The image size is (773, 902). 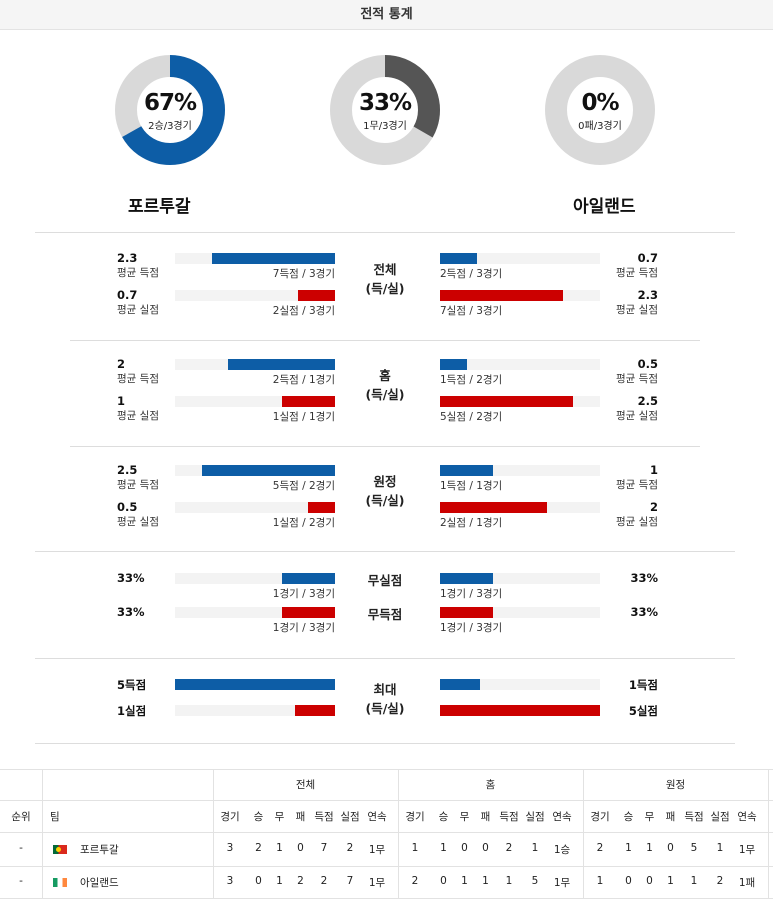 What do you see at coordinates (300, 817) in the screenshot?
I see `table-column-header: 패` at bounding box center [300, 817].